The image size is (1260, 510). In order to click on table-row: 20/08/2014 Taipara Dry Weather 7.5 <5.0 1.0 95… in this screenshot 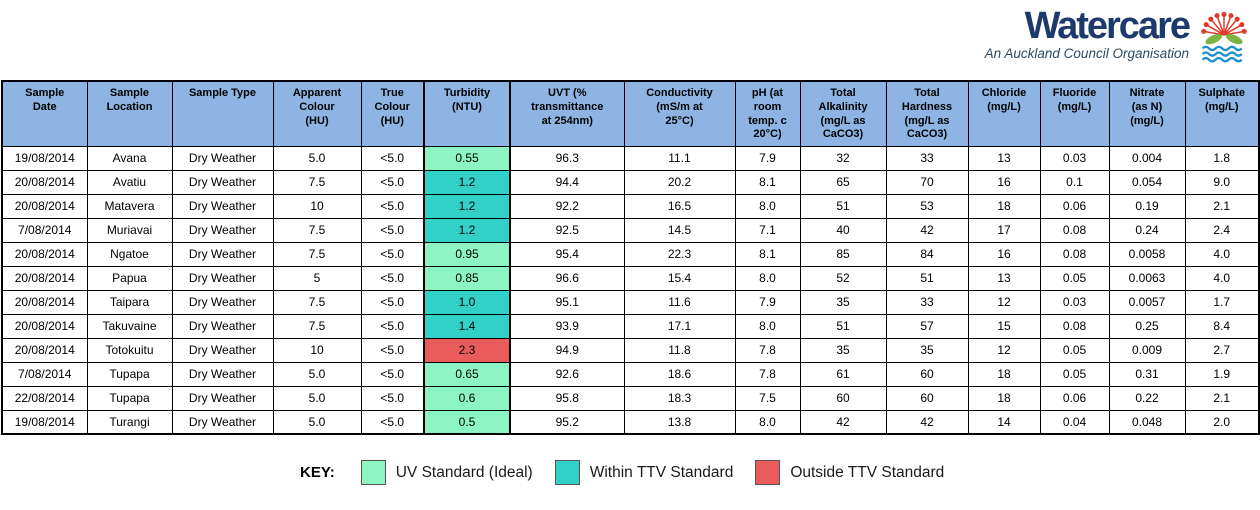, I will do `click(630, 302)`.